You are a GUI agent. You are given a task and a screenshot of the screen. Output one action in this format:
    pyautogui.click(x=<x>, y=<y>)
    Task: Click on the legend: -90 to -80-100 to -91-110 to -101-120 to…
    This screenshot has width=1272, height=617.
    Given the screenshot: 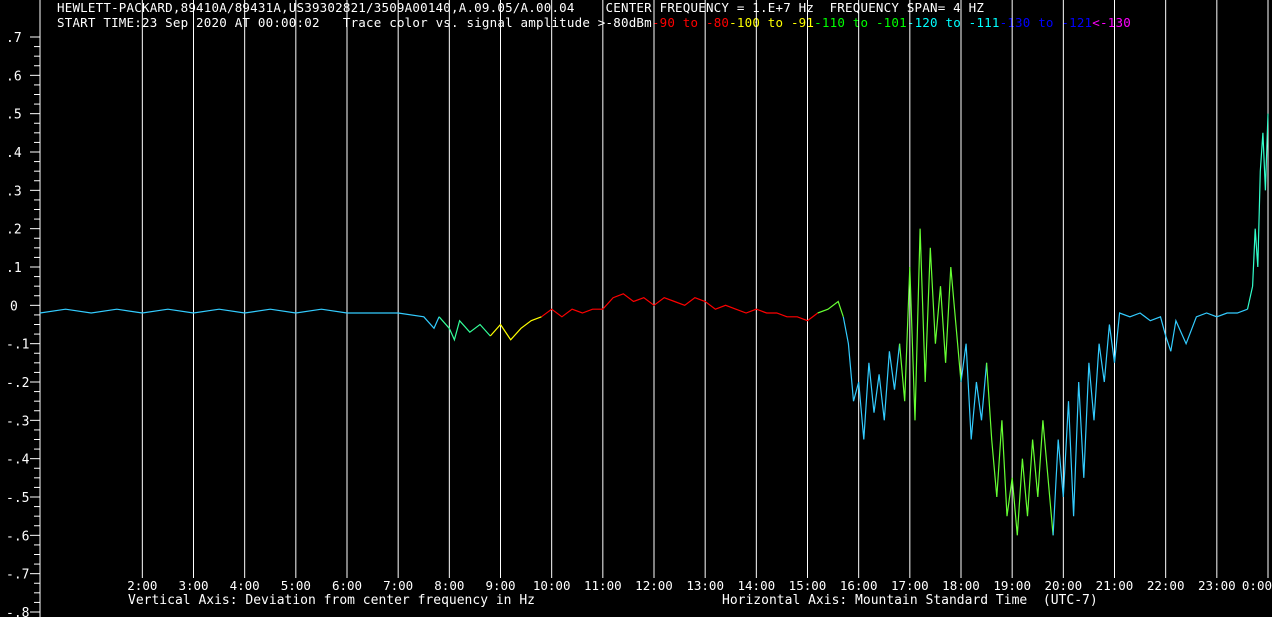 What is the action you would take?
    pyautogui.click(x=891, y=22)
    